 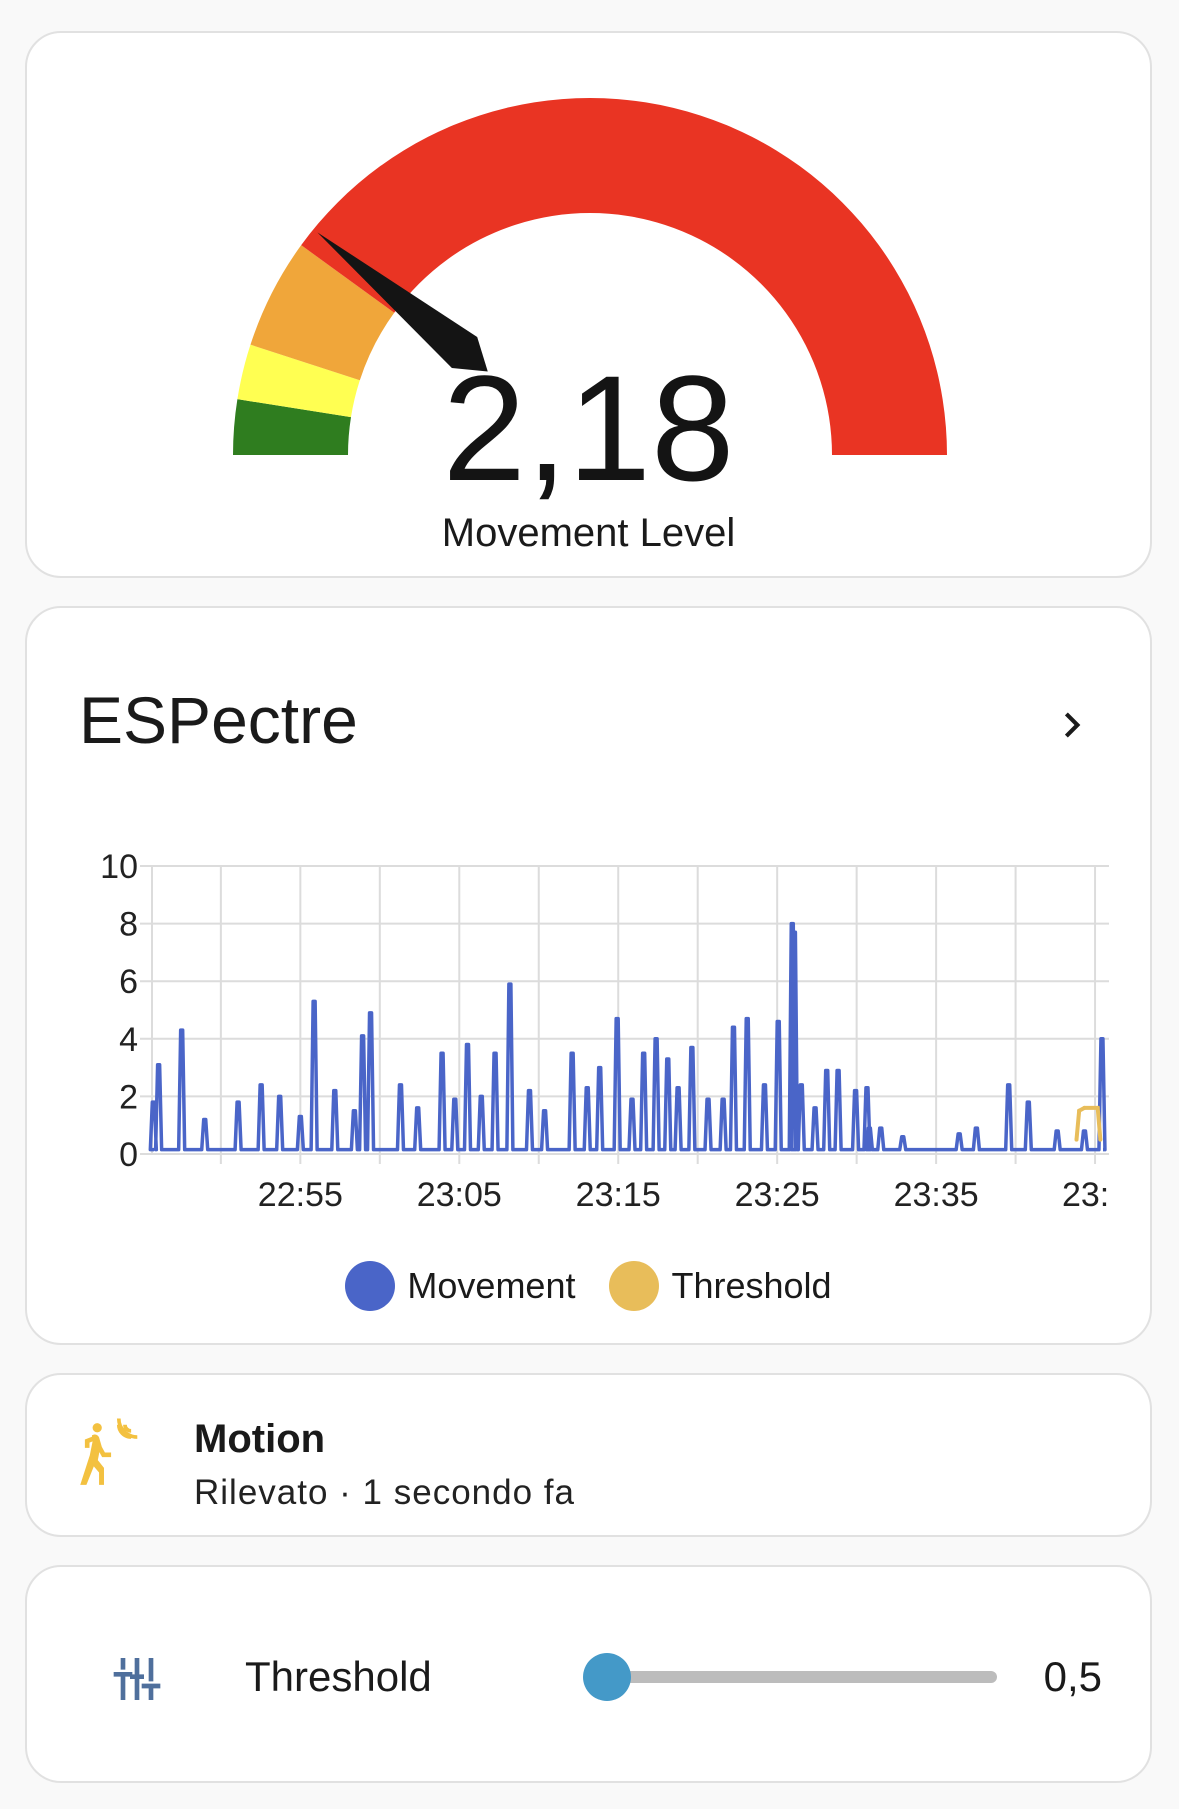 I want to click on y-tick-label: 4, so click(x=128, y=1040).